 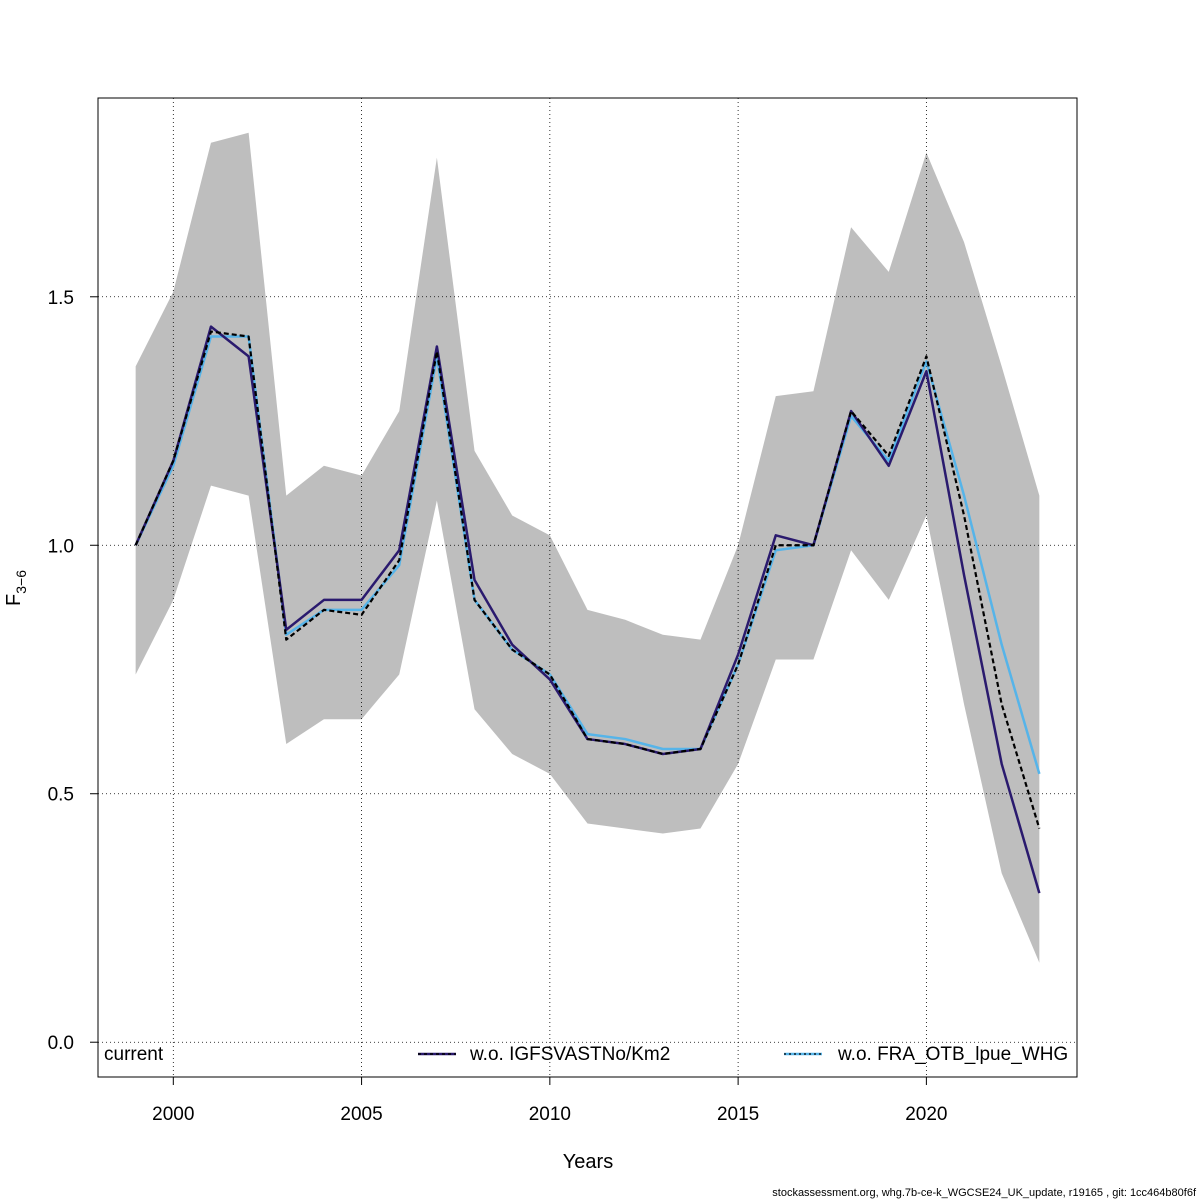 I want to click on x-tick-label: 2020, so click(x=926, y=1114).